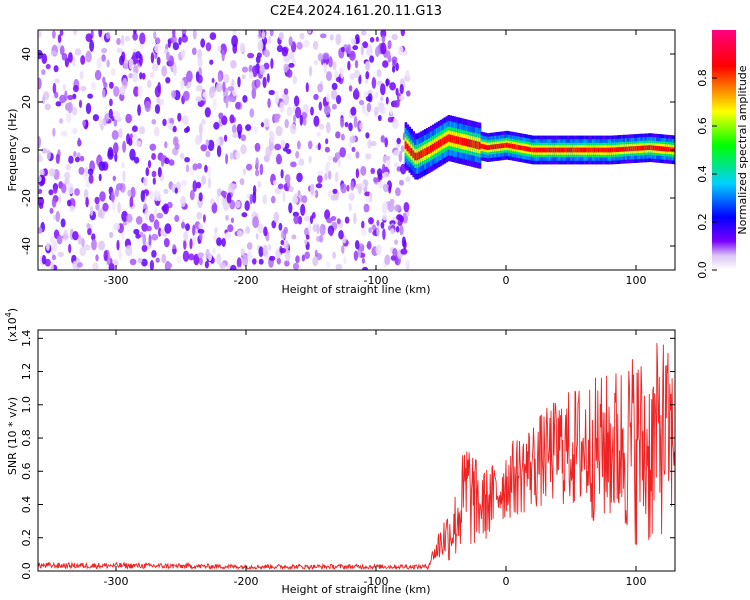 The width and height of the screenshot is (750, 600). I want to click on spectrogram-y-tick-label: -20, so click(26, 198).